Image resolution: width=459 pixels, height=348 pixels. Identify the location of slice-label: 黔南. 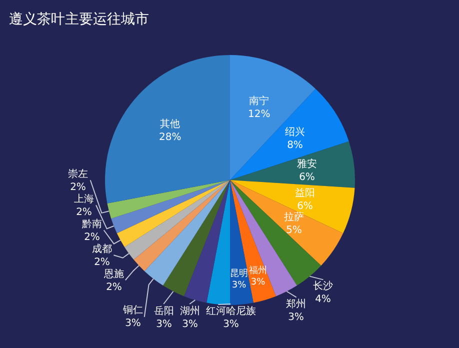
(91, 224).